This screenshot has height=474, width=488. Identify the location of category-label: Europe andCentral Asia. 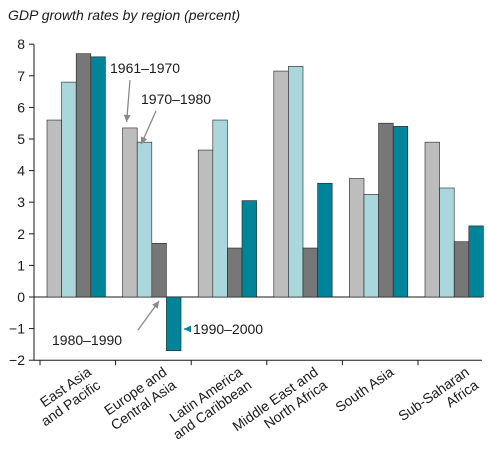
(139, 398).